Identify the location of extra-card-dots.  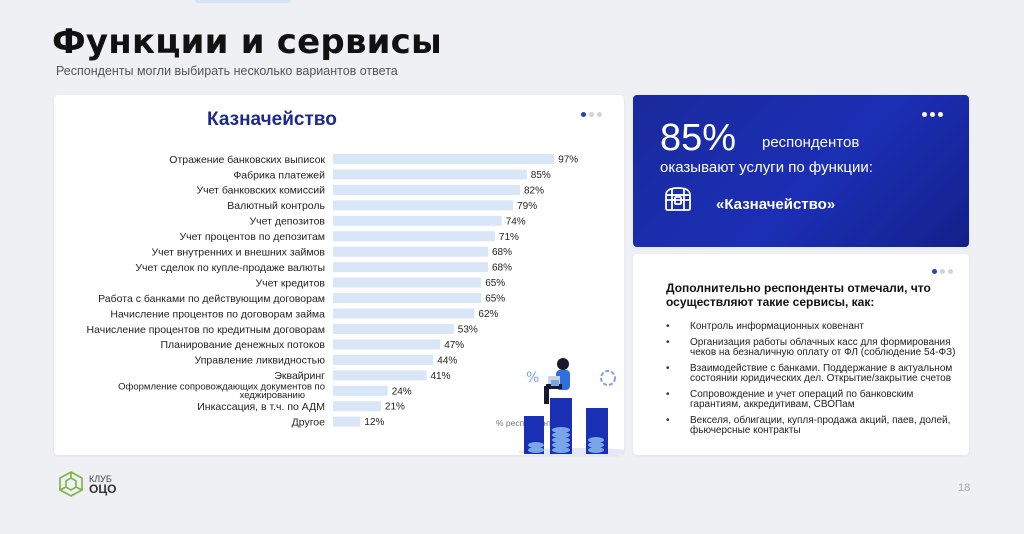
(942, 271).